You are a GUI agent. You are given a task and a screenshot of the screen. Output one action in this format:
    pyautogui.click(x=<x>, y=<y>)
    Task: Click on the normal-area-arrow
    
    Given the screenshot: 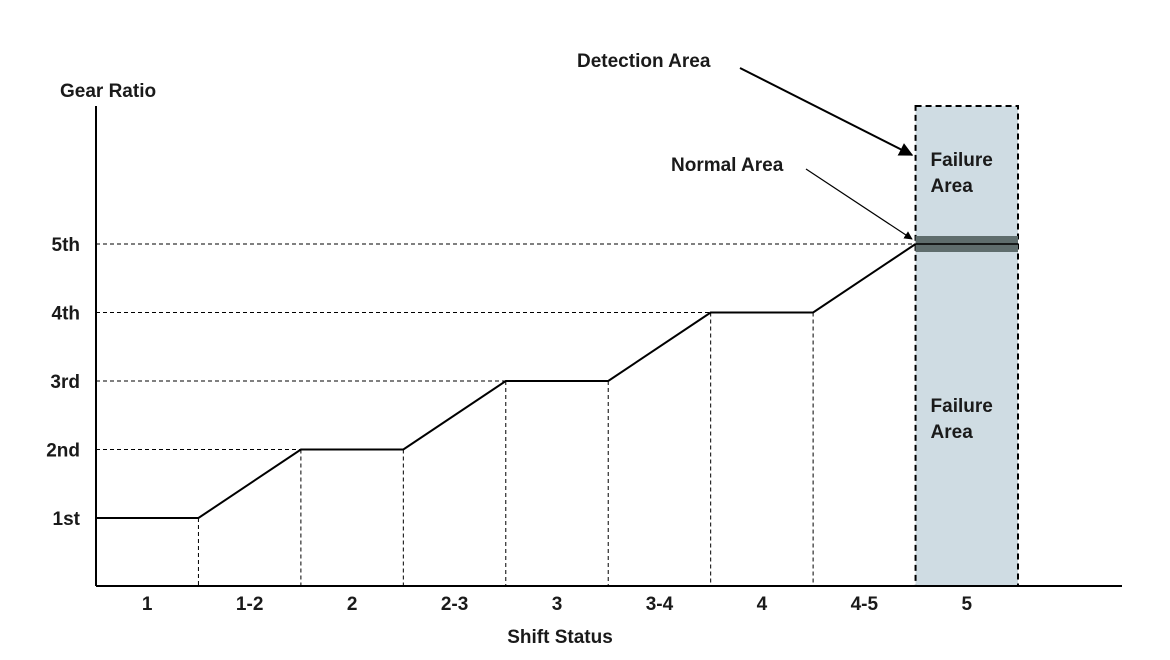 What is the action you would take?
    pyautogui.click(x=859, y=204)
    